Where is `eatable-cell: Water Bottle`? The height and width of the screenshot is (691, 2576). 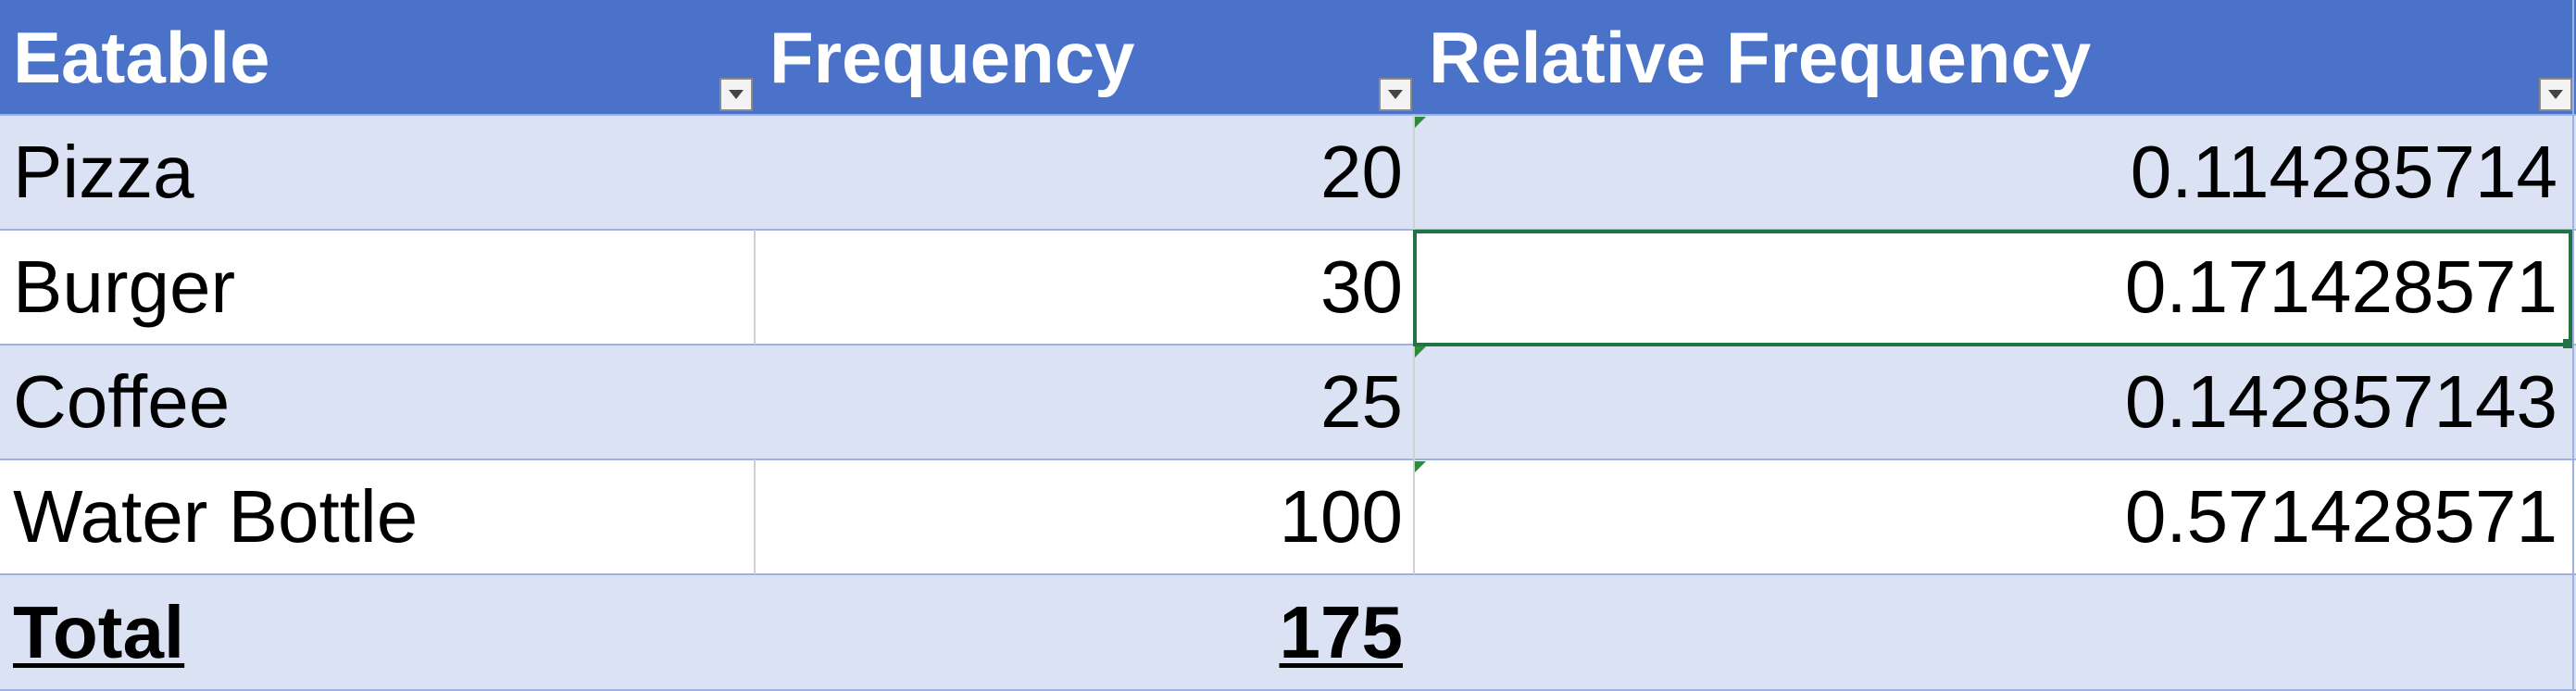 eatable-cell: Water Bottle is located at coordinates (216, 516).